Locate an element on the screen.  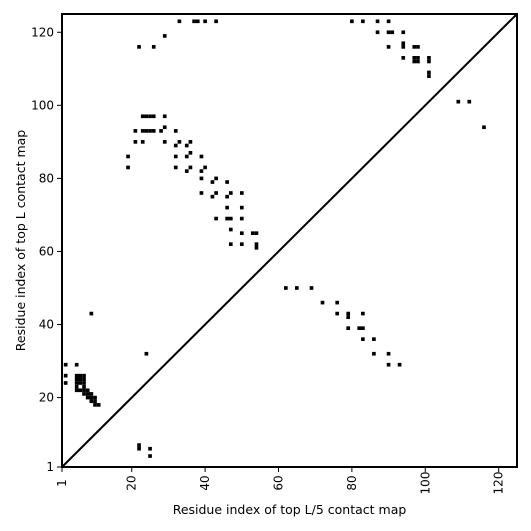
y-tick-label: 60 is located at coordinates (46, 251).